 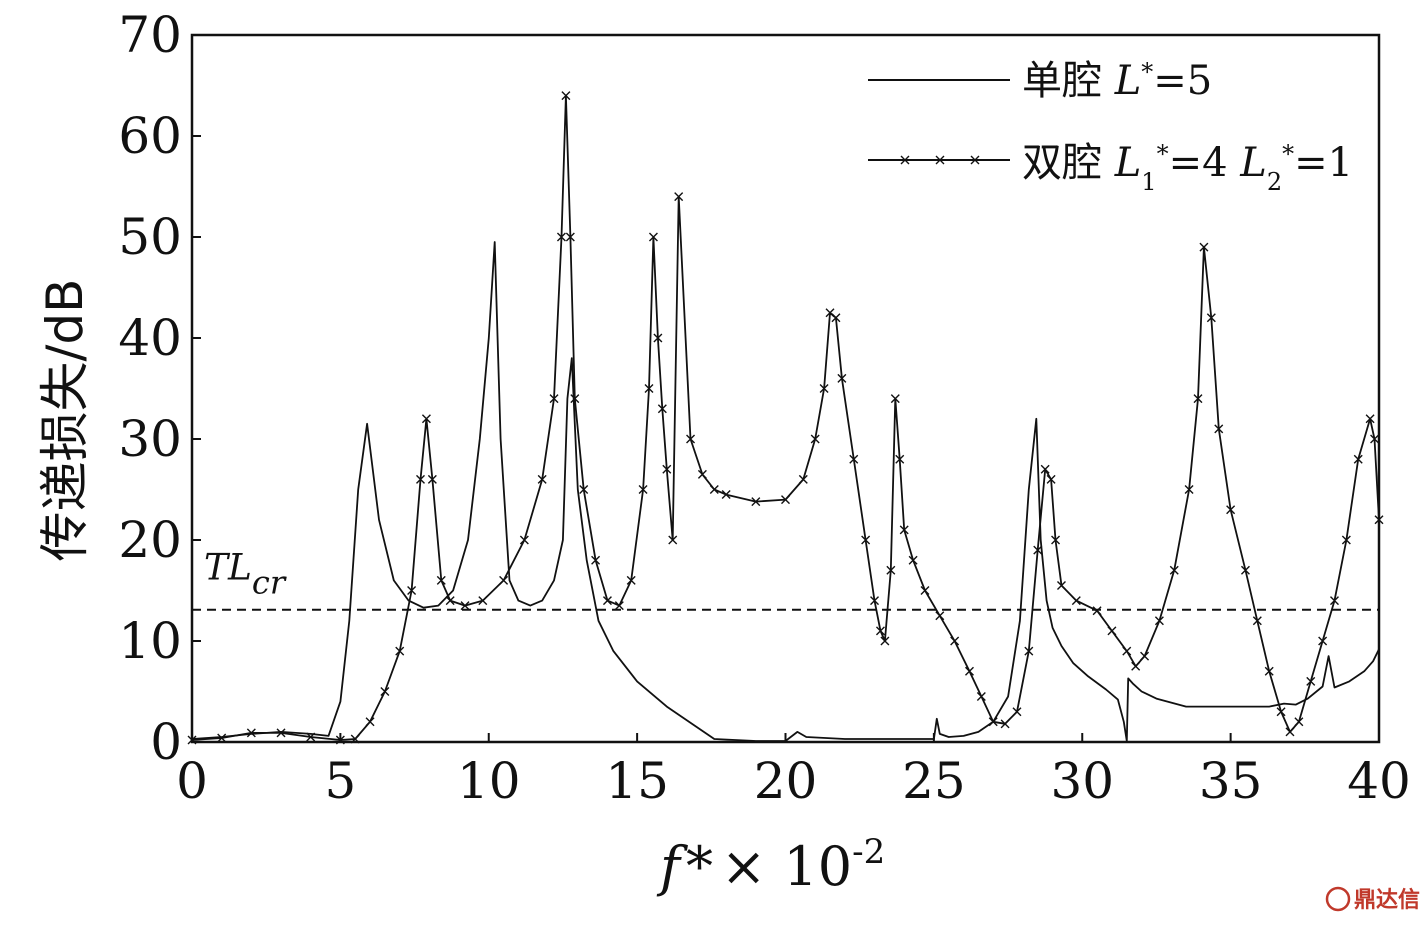 What do you see at coordinates (1082, 781) in the screenshot?
I see `x-tick-label: 30` at bounding box center [1082, 781].